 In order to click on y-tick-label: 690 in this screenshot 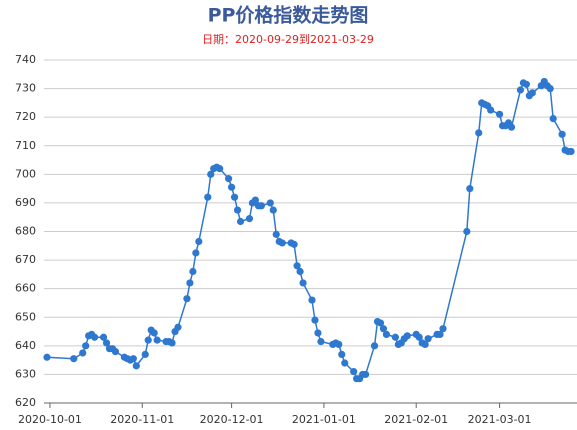, I will do `click(25, 202)`.